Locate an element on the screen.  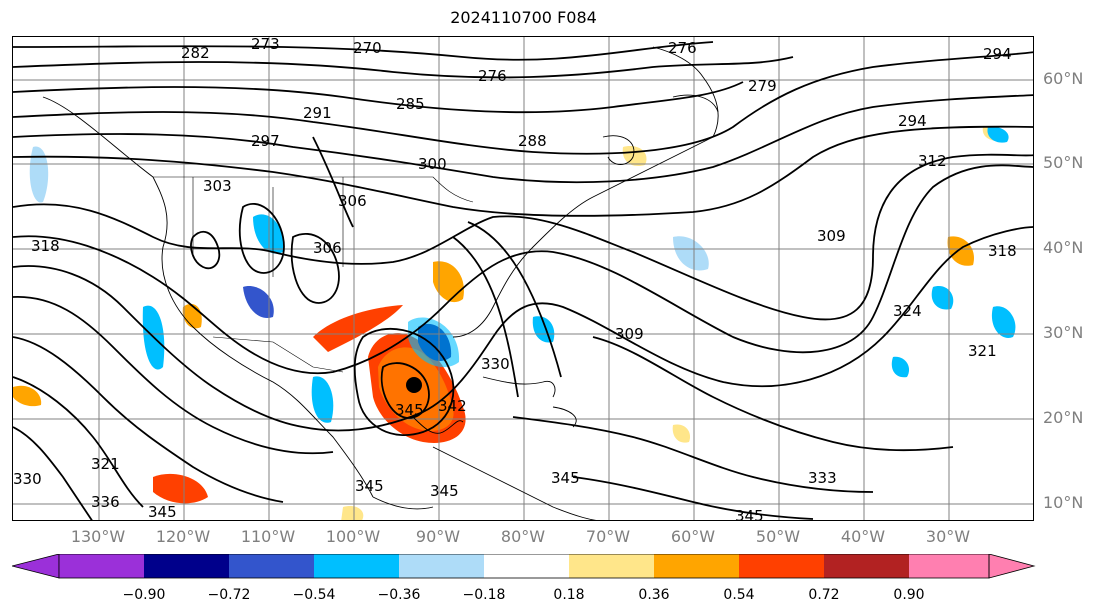
contour-label: 288 is located at coordinates (532, 141).